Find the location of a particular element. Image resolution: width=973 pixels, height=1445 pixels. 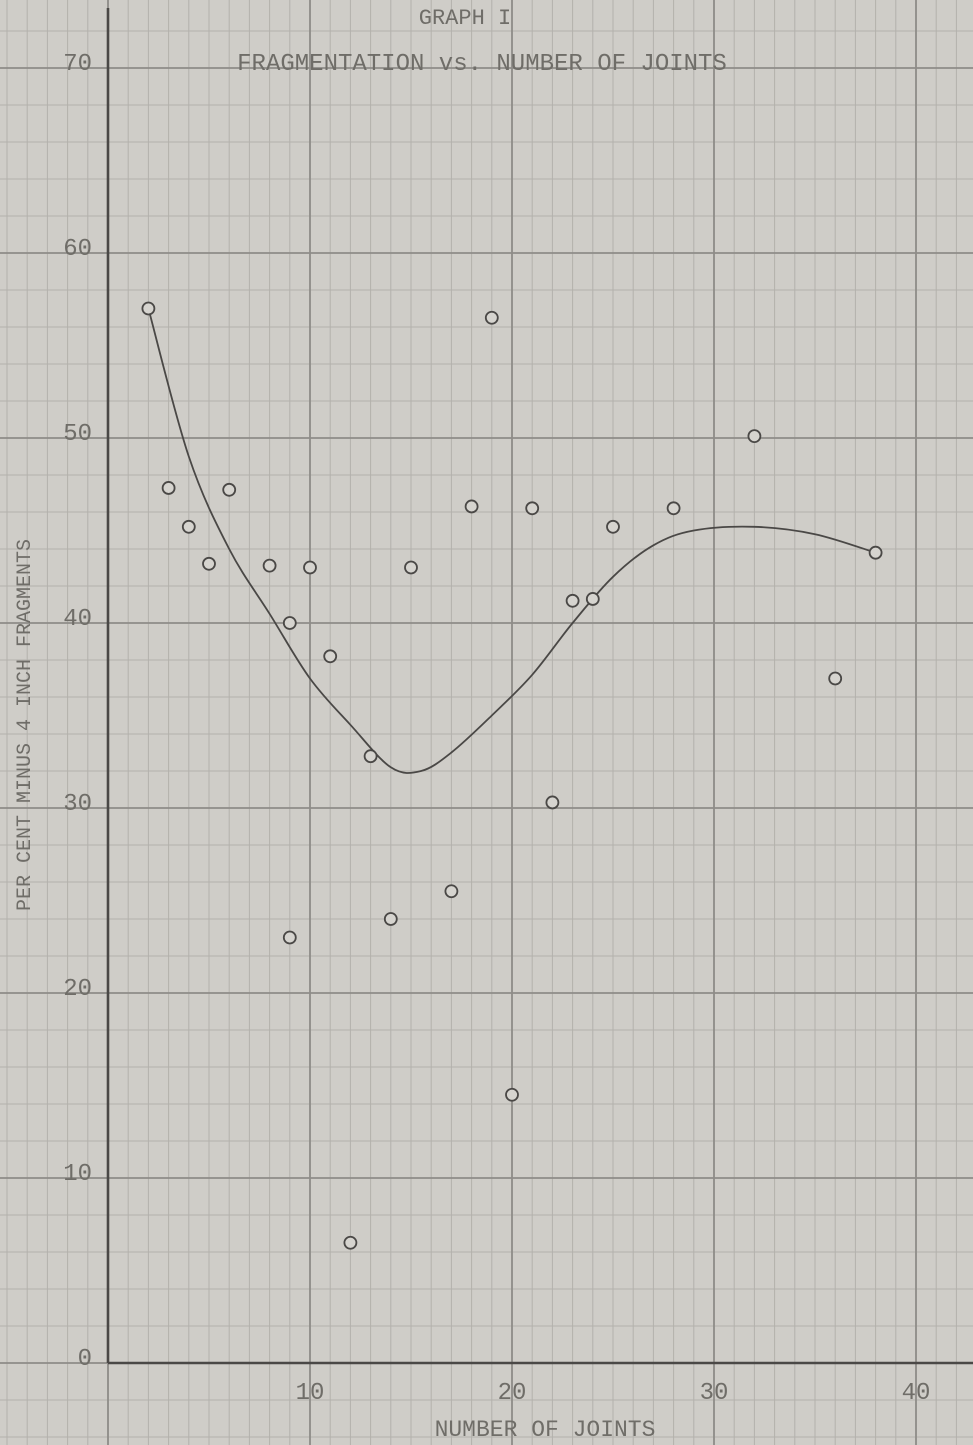

y-tick-label: 50 is located at coordinates (77, 434).